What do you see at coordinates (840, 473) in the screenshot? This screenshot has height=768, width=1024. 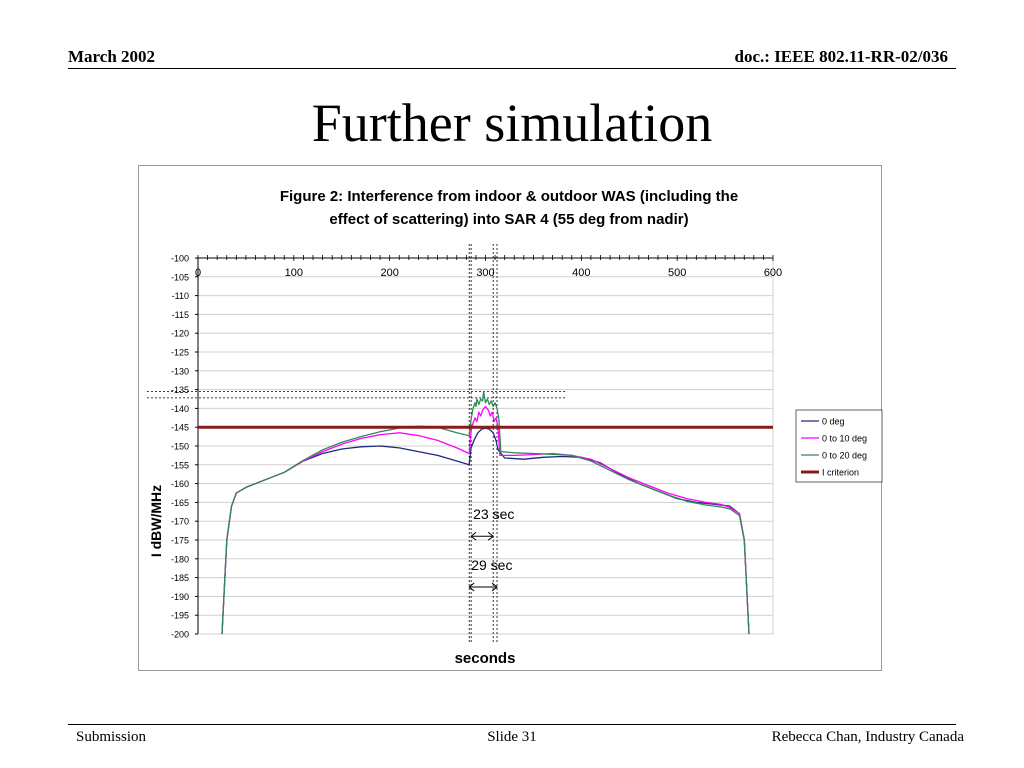 I see `legend-label-3: I criterion` at bounding box center [840, 473].